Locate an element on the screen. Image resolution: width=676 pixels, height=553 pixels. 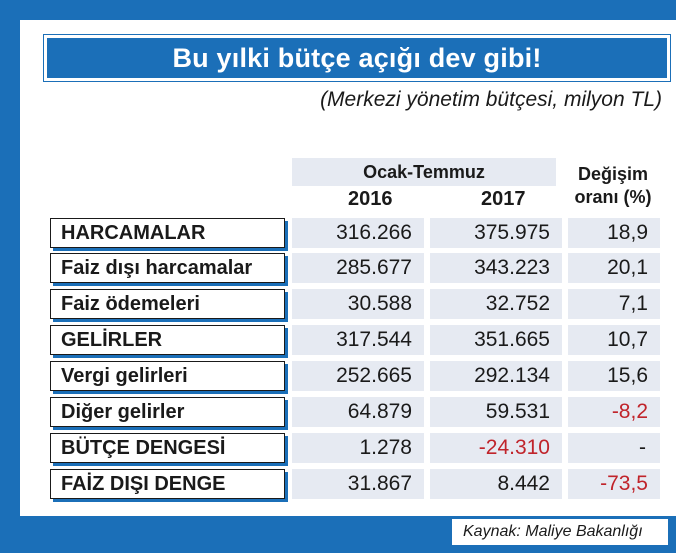
change-value: - is located at coordinates (614, 448).